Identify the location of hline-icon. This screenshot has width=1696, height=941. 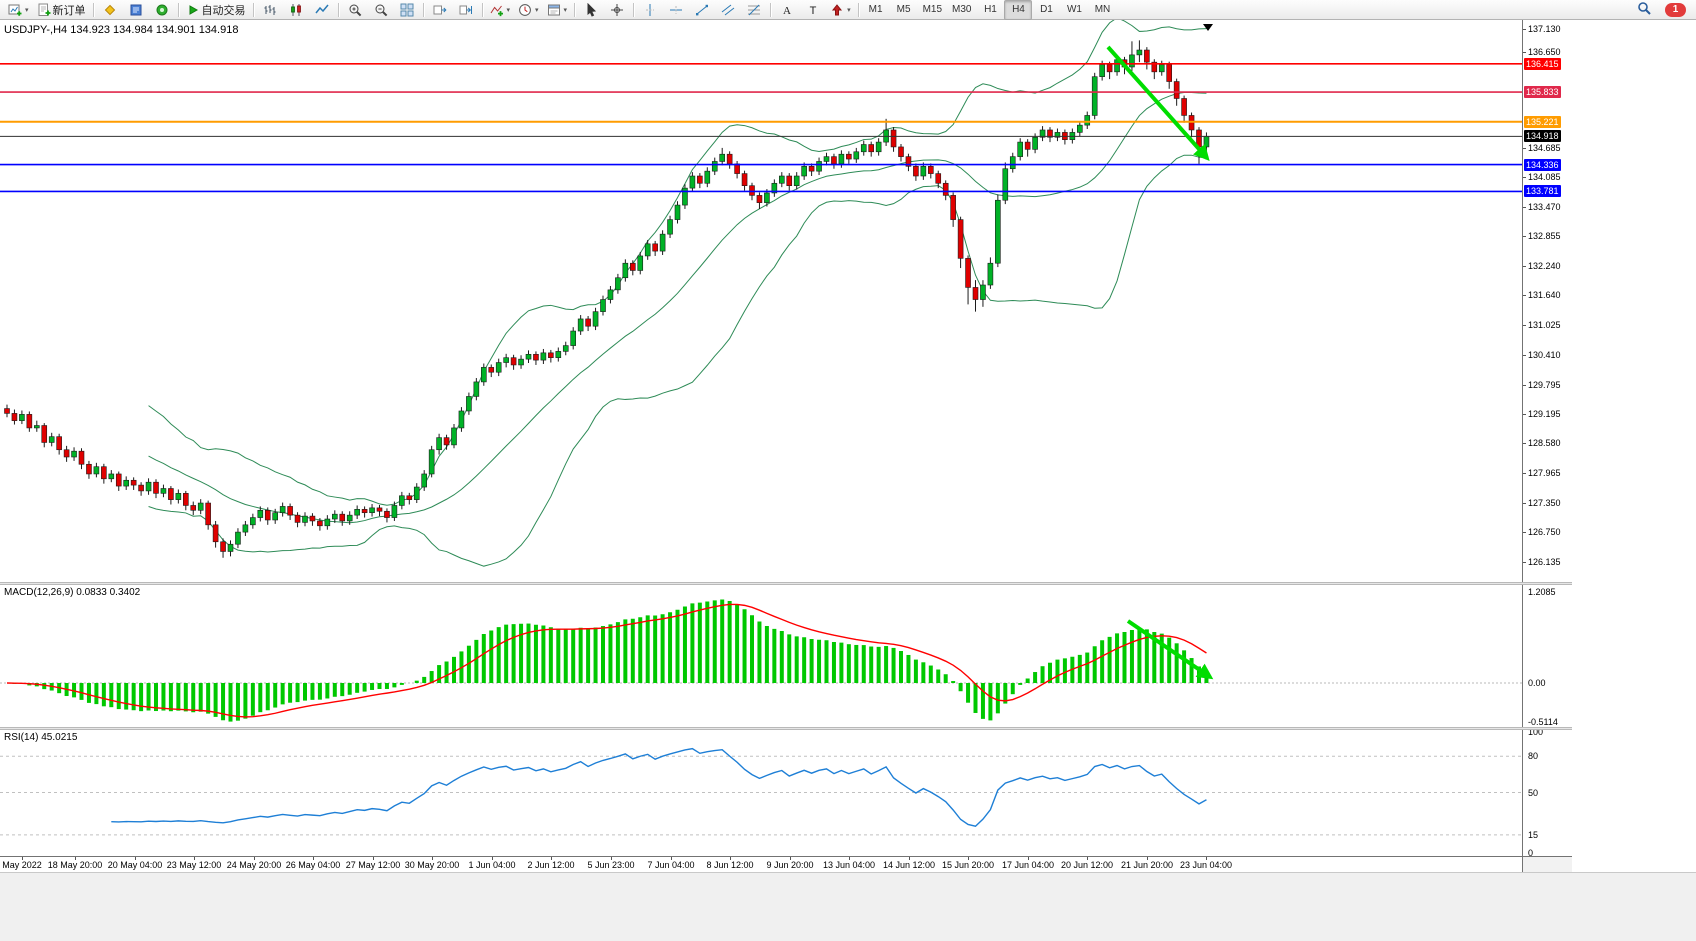
(676, 10).